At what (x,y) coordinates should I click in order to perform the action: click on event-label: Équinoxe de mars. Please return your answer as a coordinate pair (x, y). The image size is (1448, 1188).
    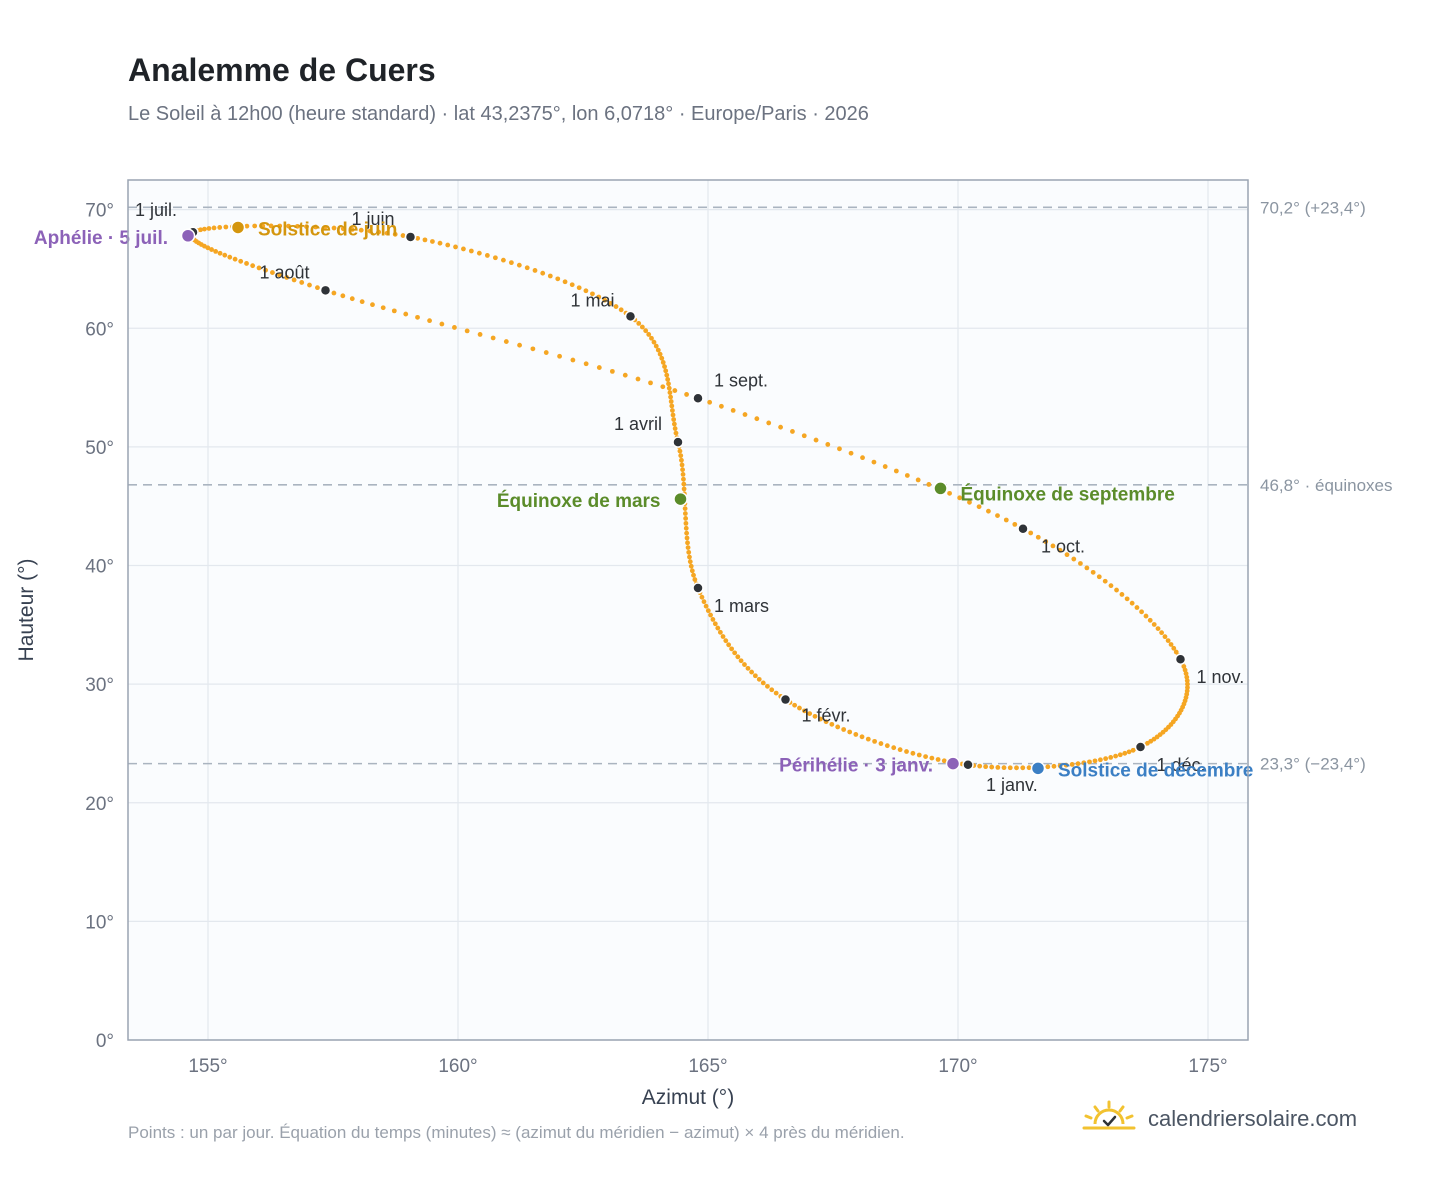
    Looking at the image, I should click on (579, 501).